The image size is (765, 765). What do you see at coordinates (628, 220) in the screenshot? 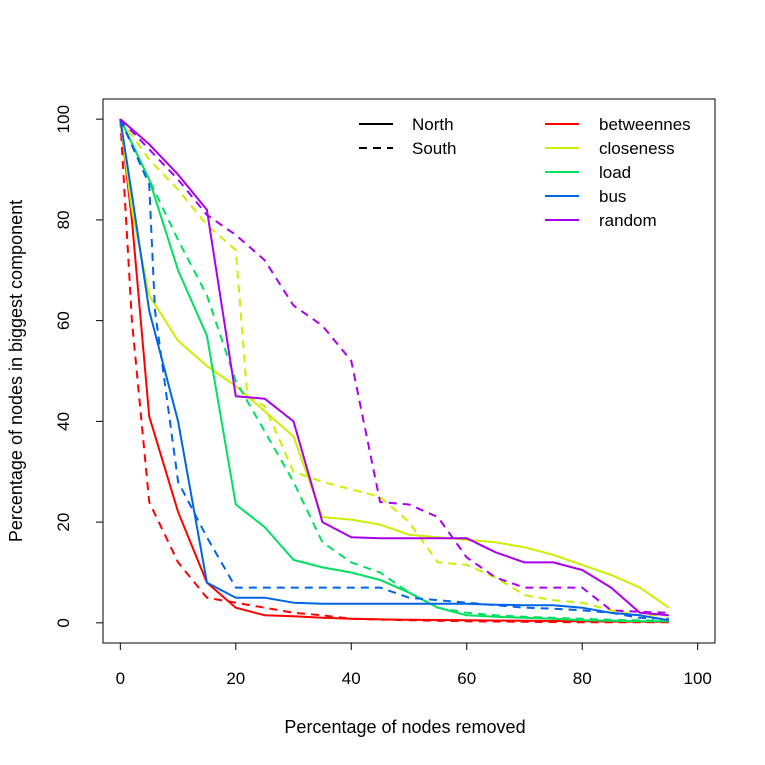
I see `legend-label-random: random` at bounding box center [628, 220].